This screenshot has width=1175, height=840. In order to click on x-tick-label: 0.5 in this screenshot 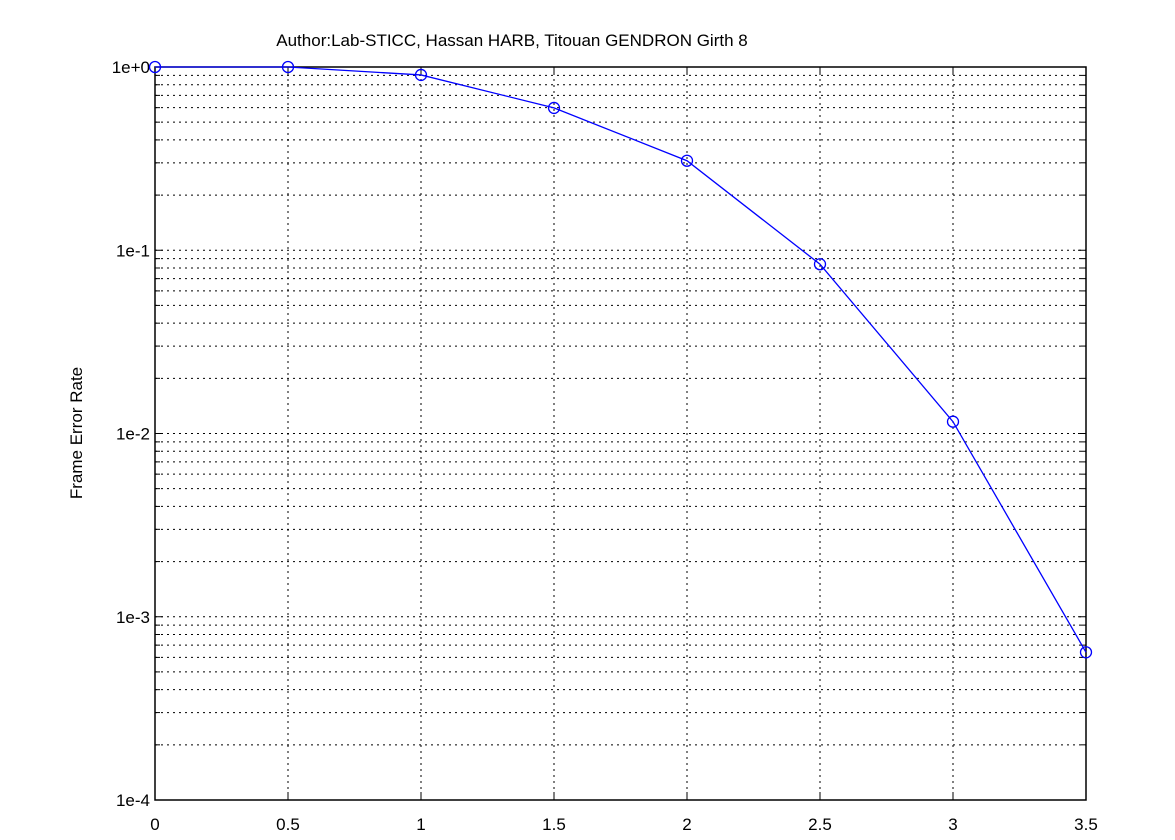, I will do `click(288, 824)`.